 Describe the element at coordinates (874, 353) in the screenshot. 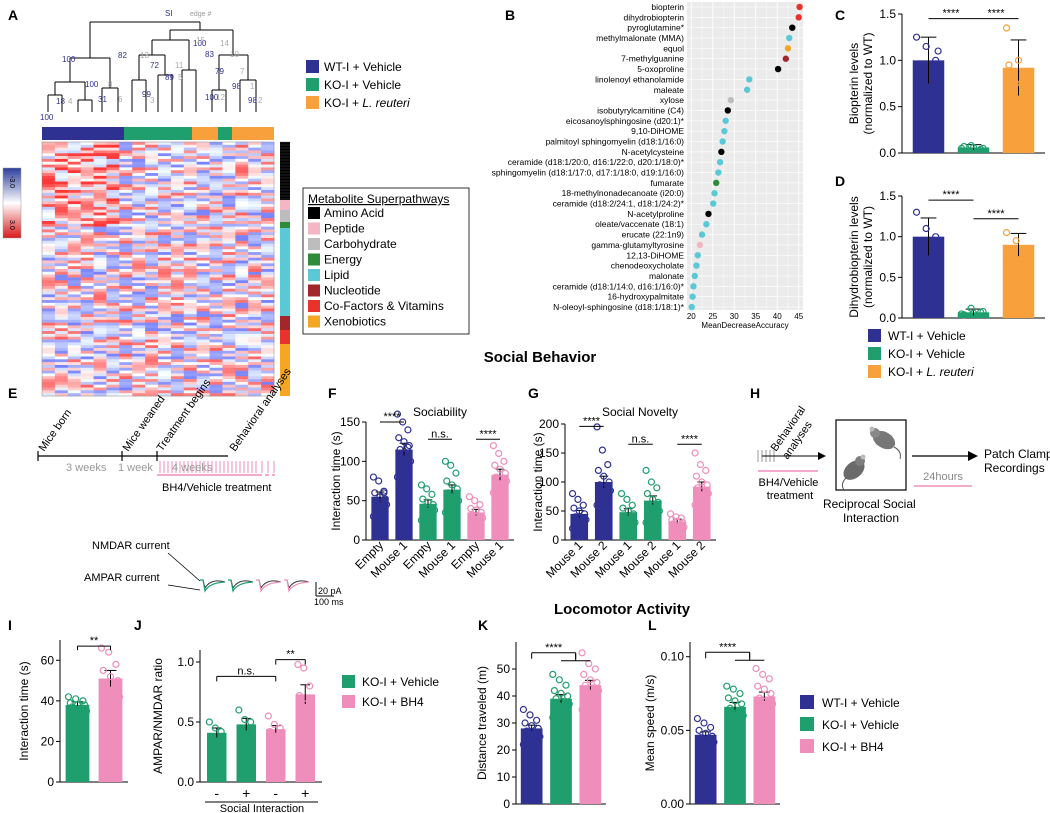

I see `legend-swatch` at that location.